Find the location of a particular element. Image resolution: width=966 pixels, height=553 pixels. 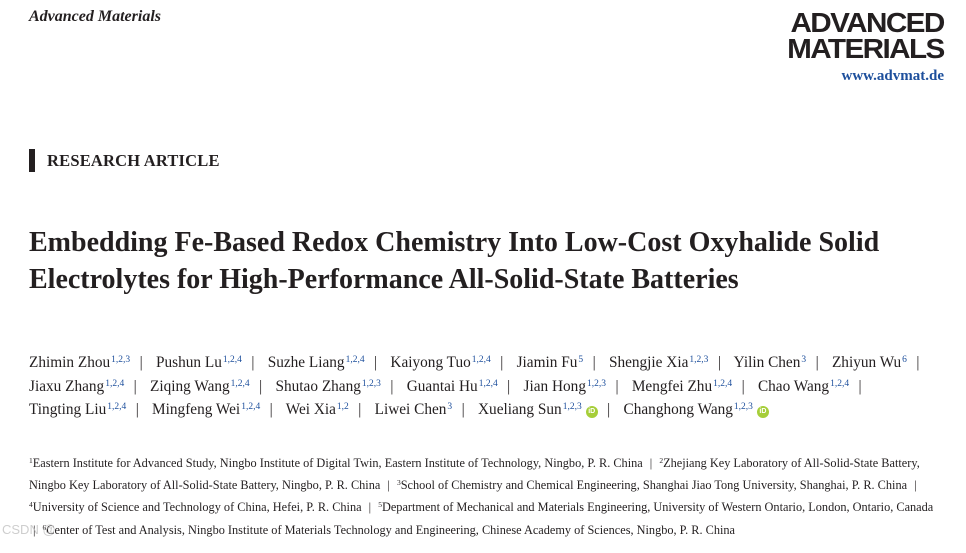

author-name: Jiaxu Zhang1,2,4 is located at coordinates (76, 386).